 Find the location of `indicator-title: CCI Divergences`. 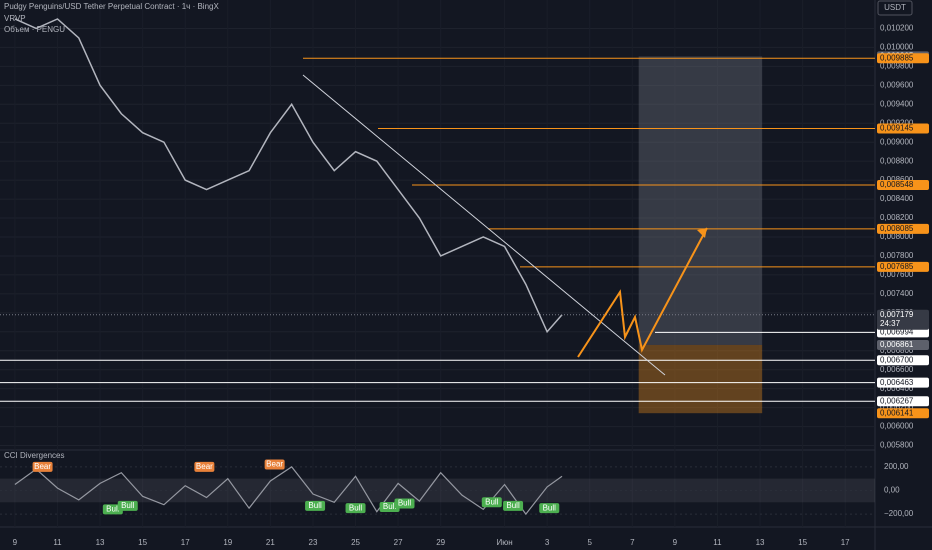

indicator-title: CCI Divergences is located at coordinates (34, 455).